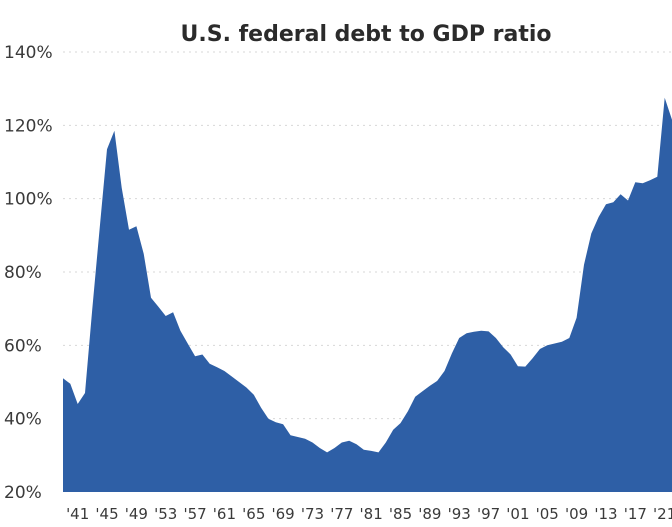  Describe the element at coordinates (576, 514) in the screenshot. I see `x-tick-label: '09` at that location.